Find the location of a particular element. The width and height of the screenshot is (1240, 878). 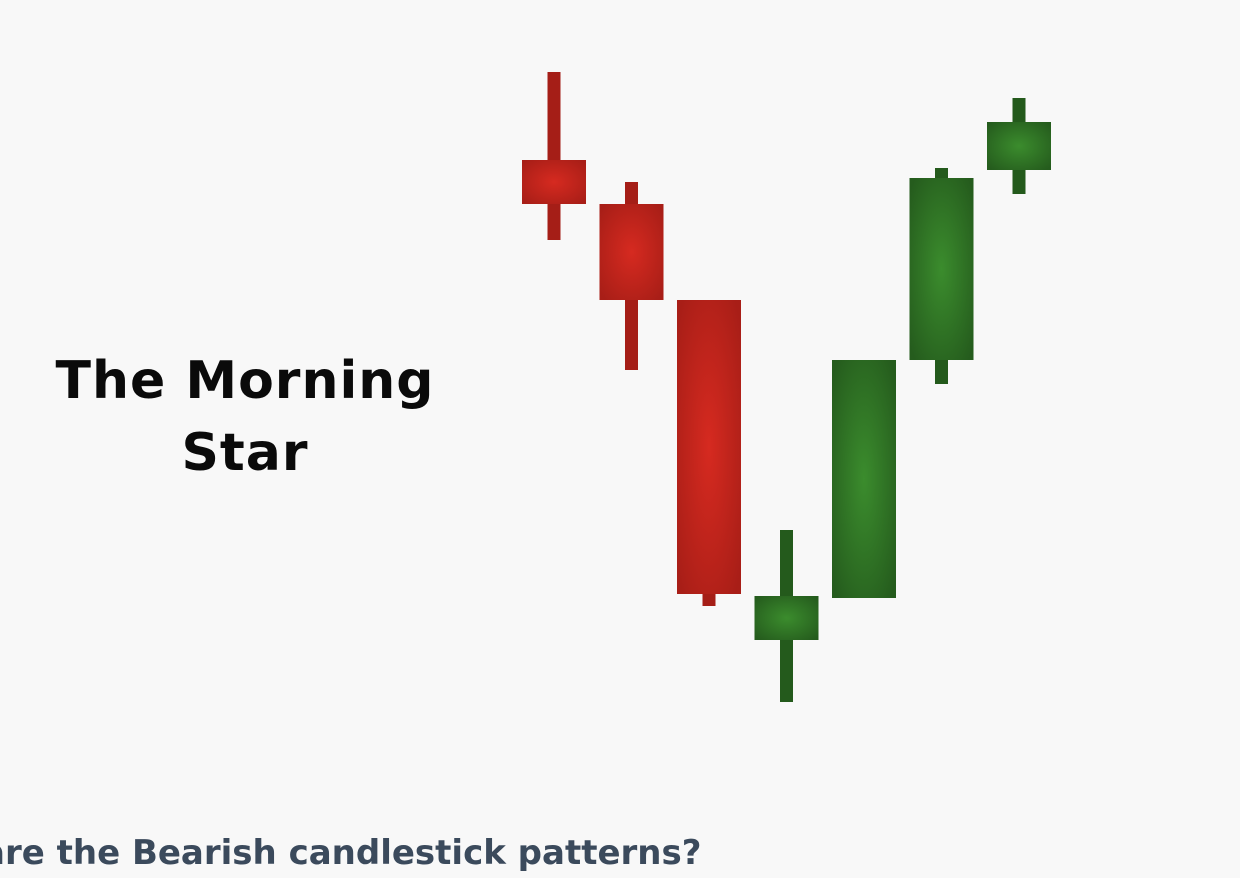

candle-4-body is located at coordinates (786, 618).